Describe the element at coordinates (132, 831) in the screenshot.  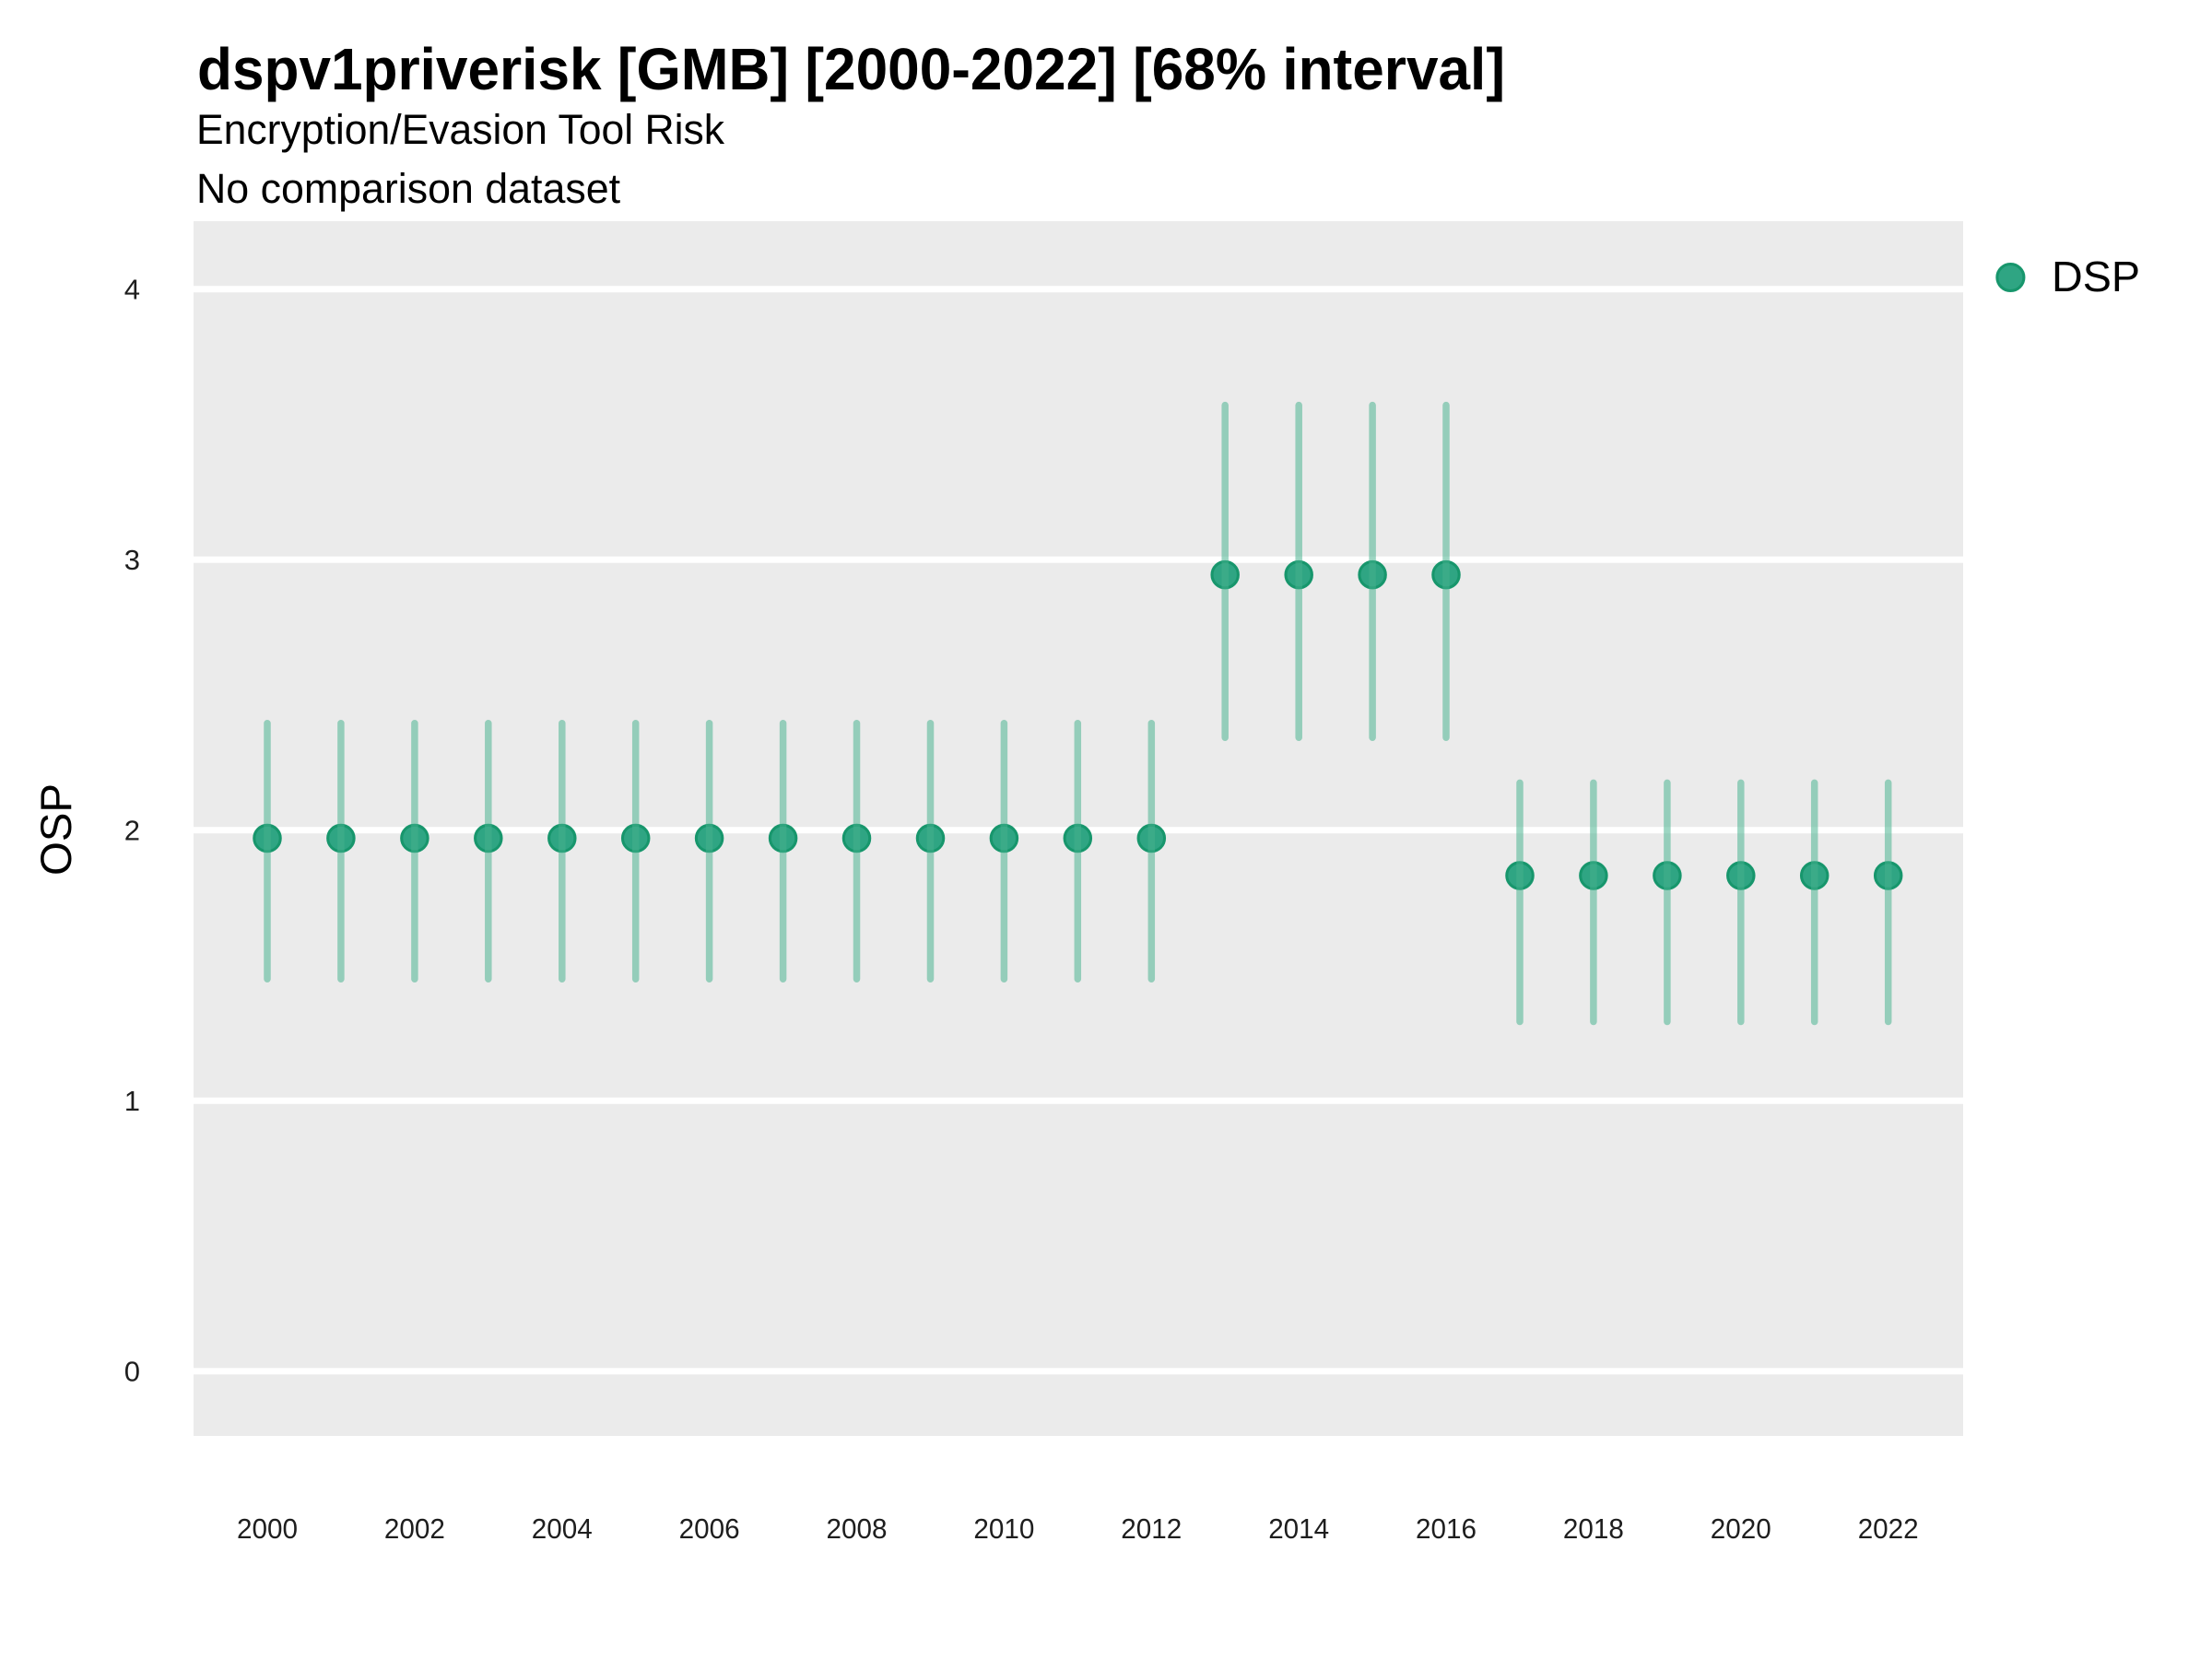
I see `svg-text: 2` at that location.